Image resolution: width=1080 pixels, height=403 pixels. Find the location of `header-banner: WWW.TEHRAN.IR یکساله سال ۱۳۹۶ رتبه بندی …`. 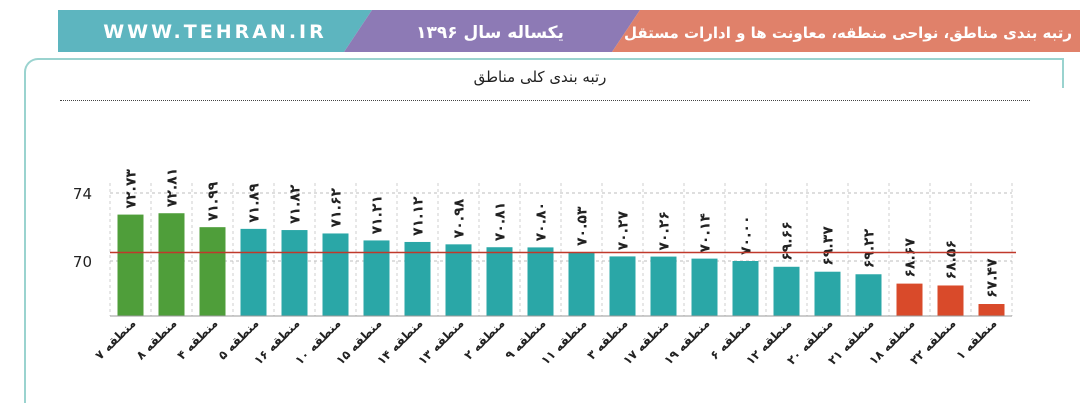

header-banner: WWW.TEHRAN.IR یکساله سال ۱۳۹۶ رتبه بندی … is located at coordinates (569, 31).